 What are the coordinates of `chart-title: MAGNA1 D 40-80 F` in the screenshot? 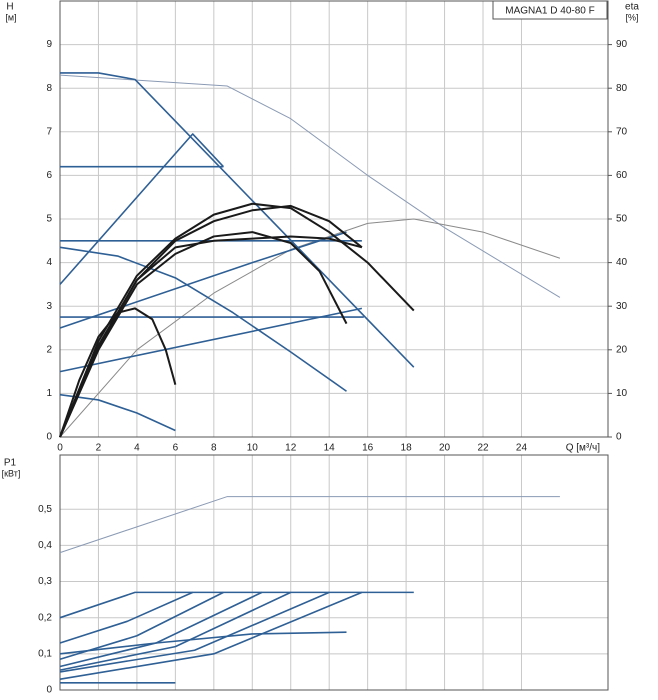 It's located at (549, 11).